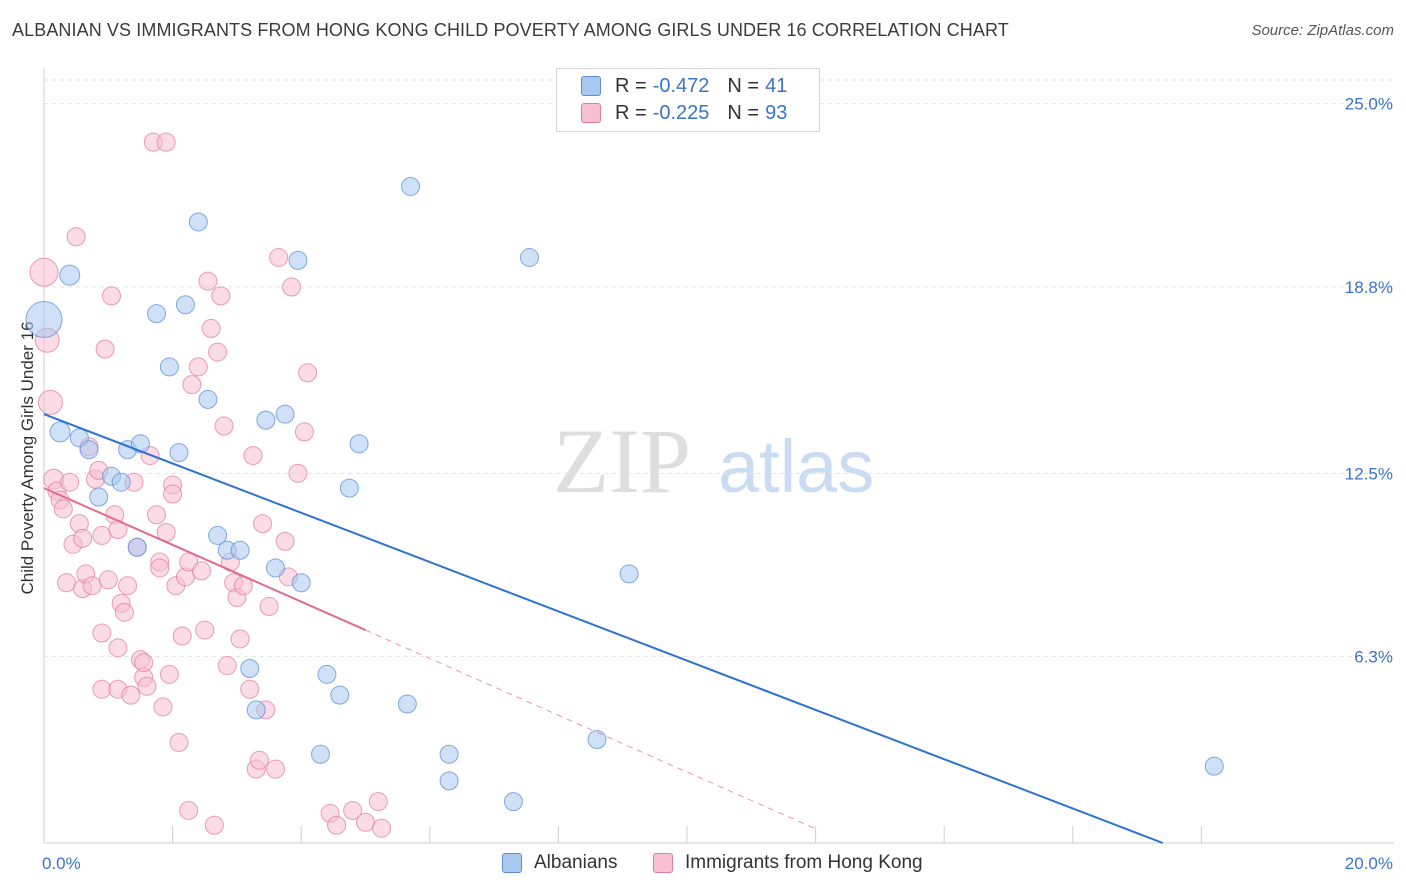  Describe the element at coordinates (576, 862) in the screenshot. I see `legend-label: Albanians` at that location.